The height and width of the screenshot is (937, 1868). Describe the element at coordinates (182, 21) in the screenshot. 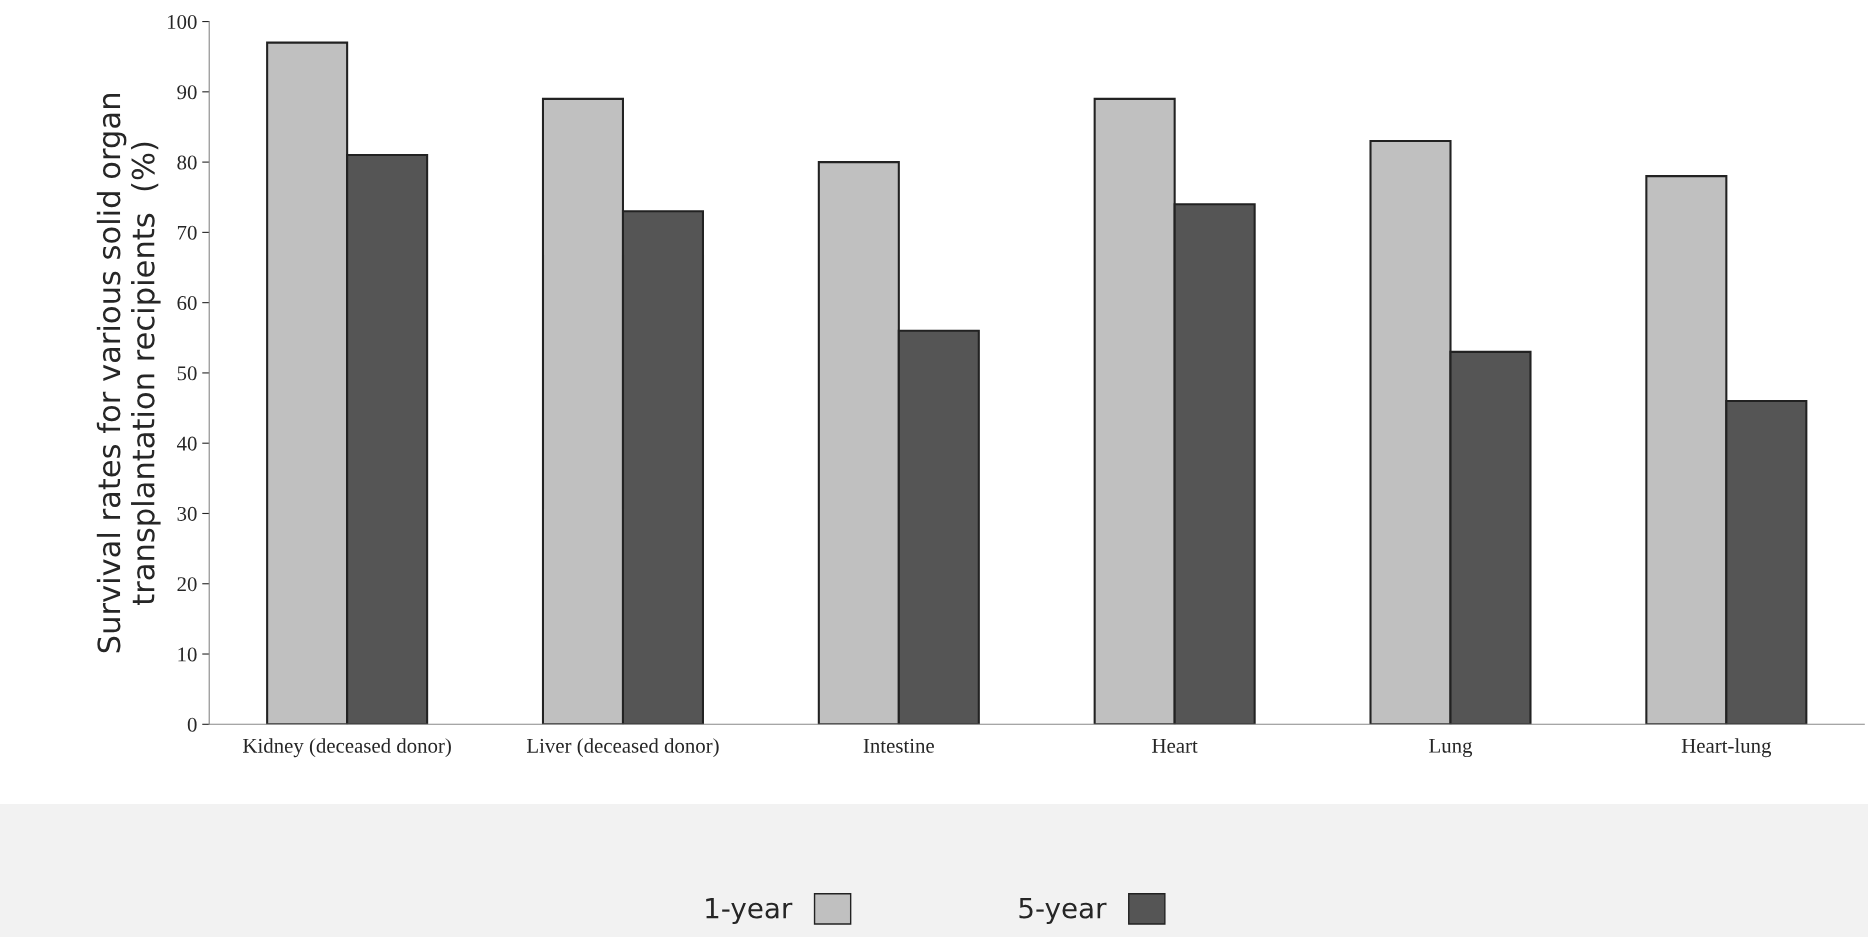

I see `y-tick-label: 100` at that location.